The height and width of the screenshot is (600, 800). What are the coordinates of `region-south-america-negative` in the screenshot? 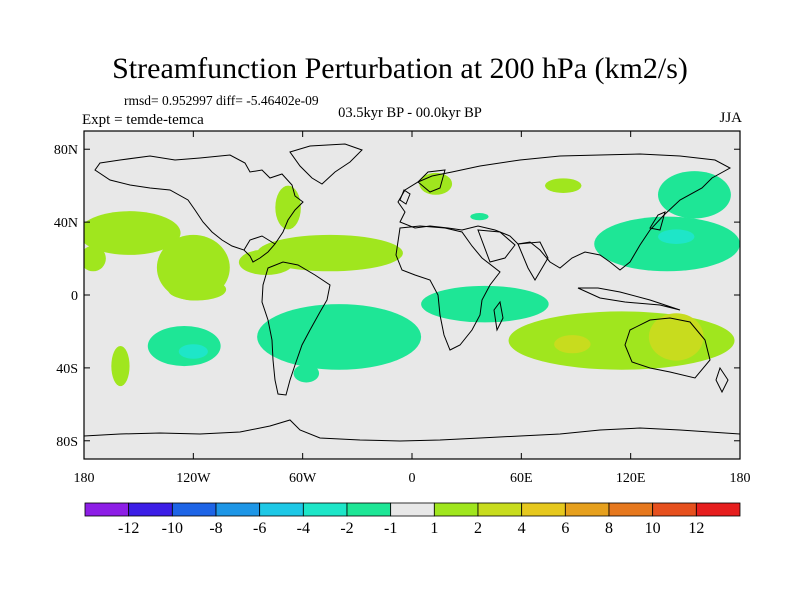 It's located at (306, 373).